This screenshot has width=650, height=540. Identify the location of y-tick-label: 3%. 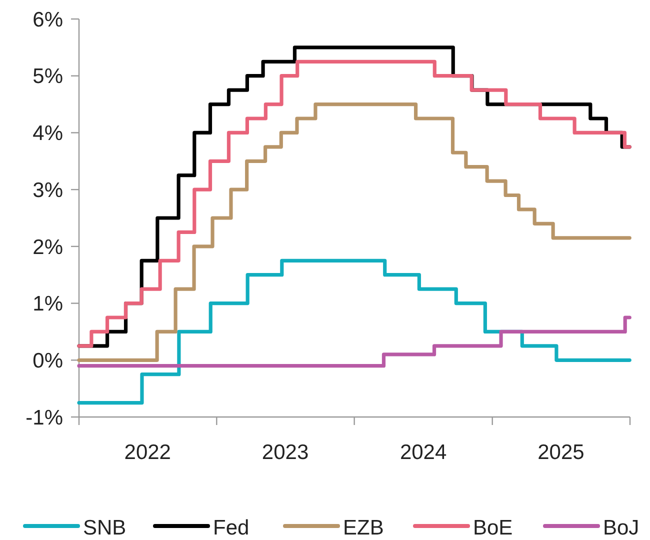
(47, 190).